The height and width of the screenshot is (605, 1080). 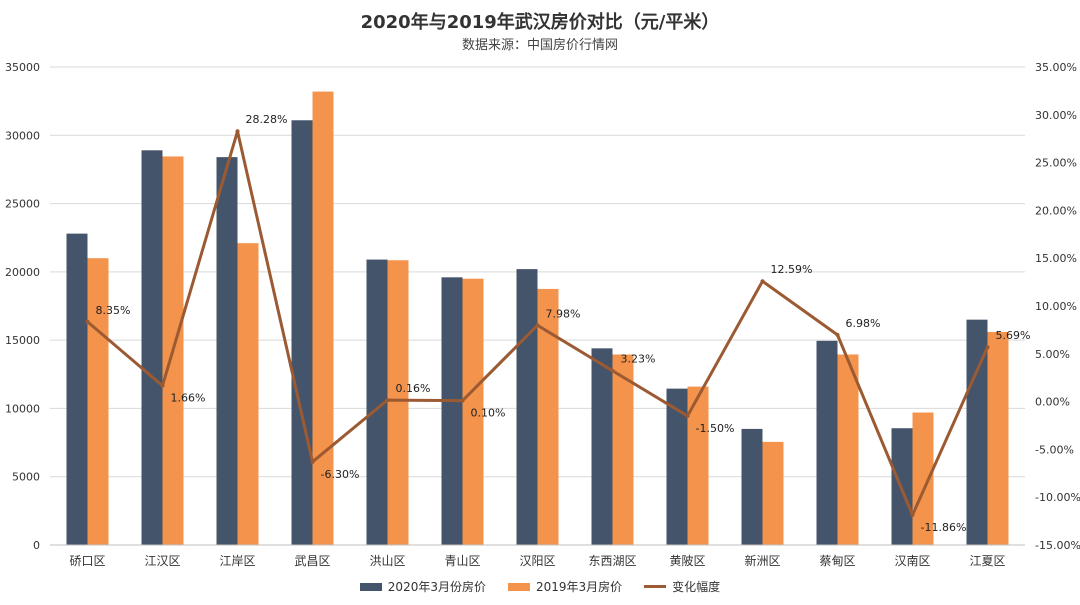 I want to click on x-tick-label: 洪山区, so click(x=387, y=561).